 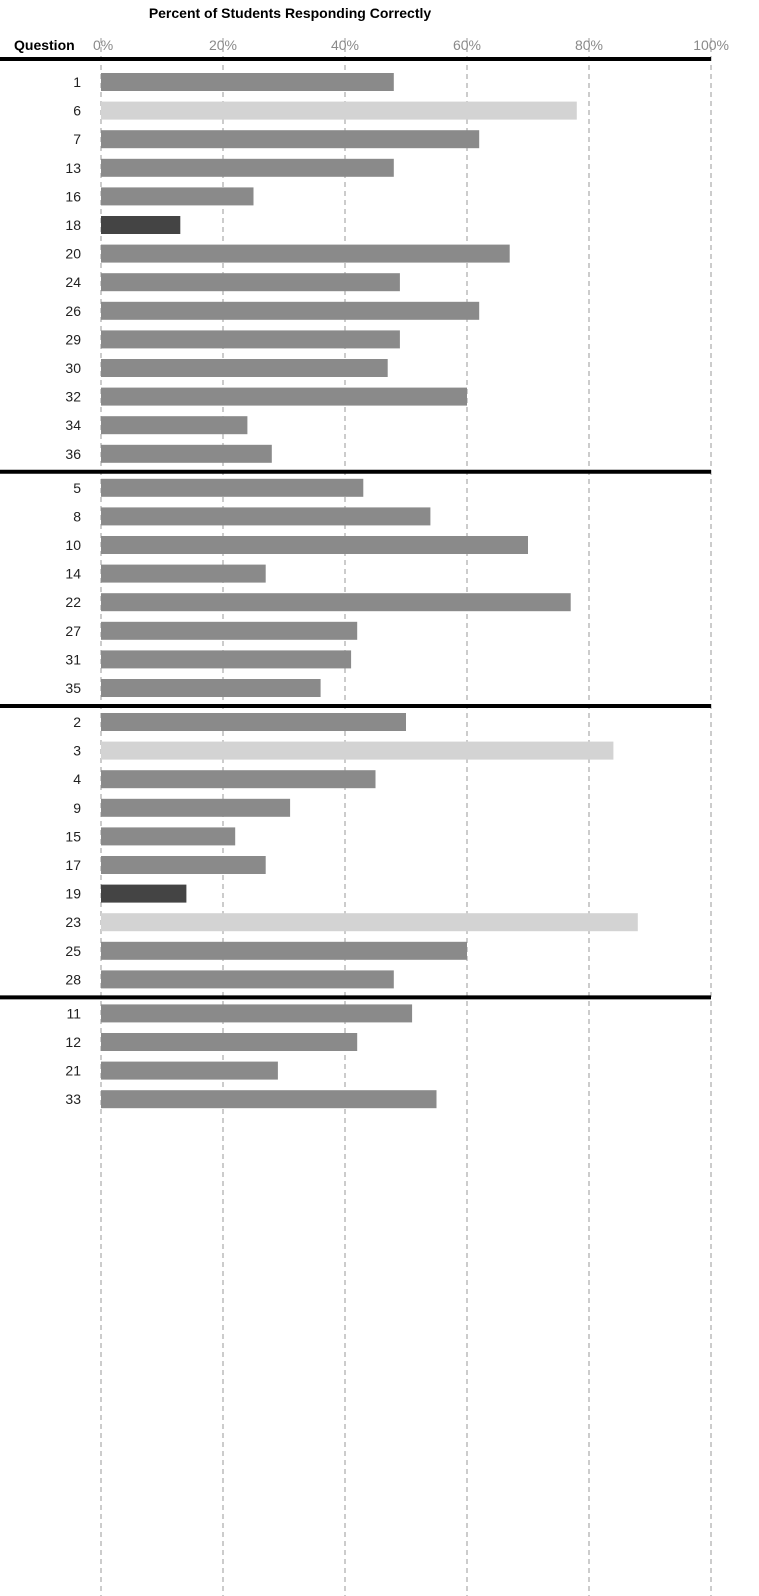 I want to click on category-label: 27, so click(x=73, y=631).